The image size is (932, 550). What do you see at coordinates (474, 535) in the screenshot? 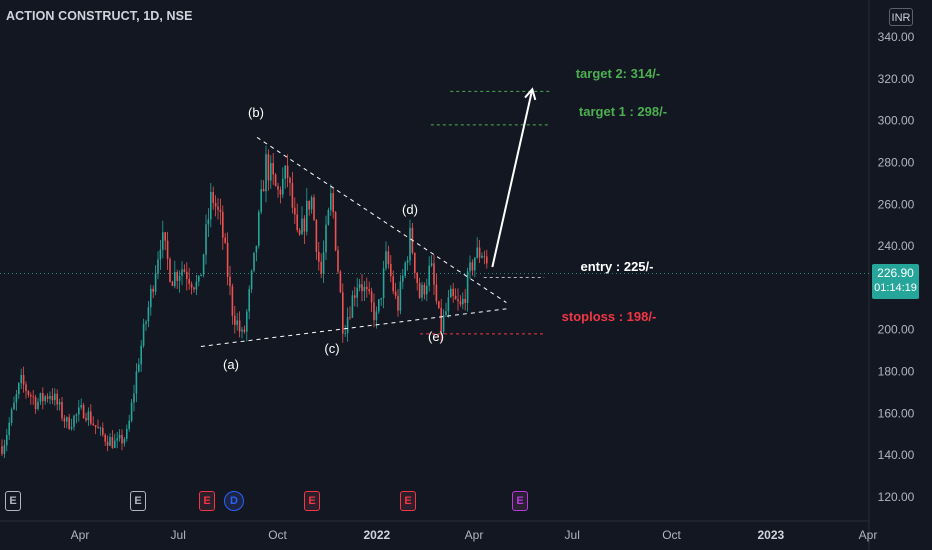
I see `time-axis: Apr Jul Oct 2022 Apr Jul Oct 2023 Apr` at bounding box center [474, 535].